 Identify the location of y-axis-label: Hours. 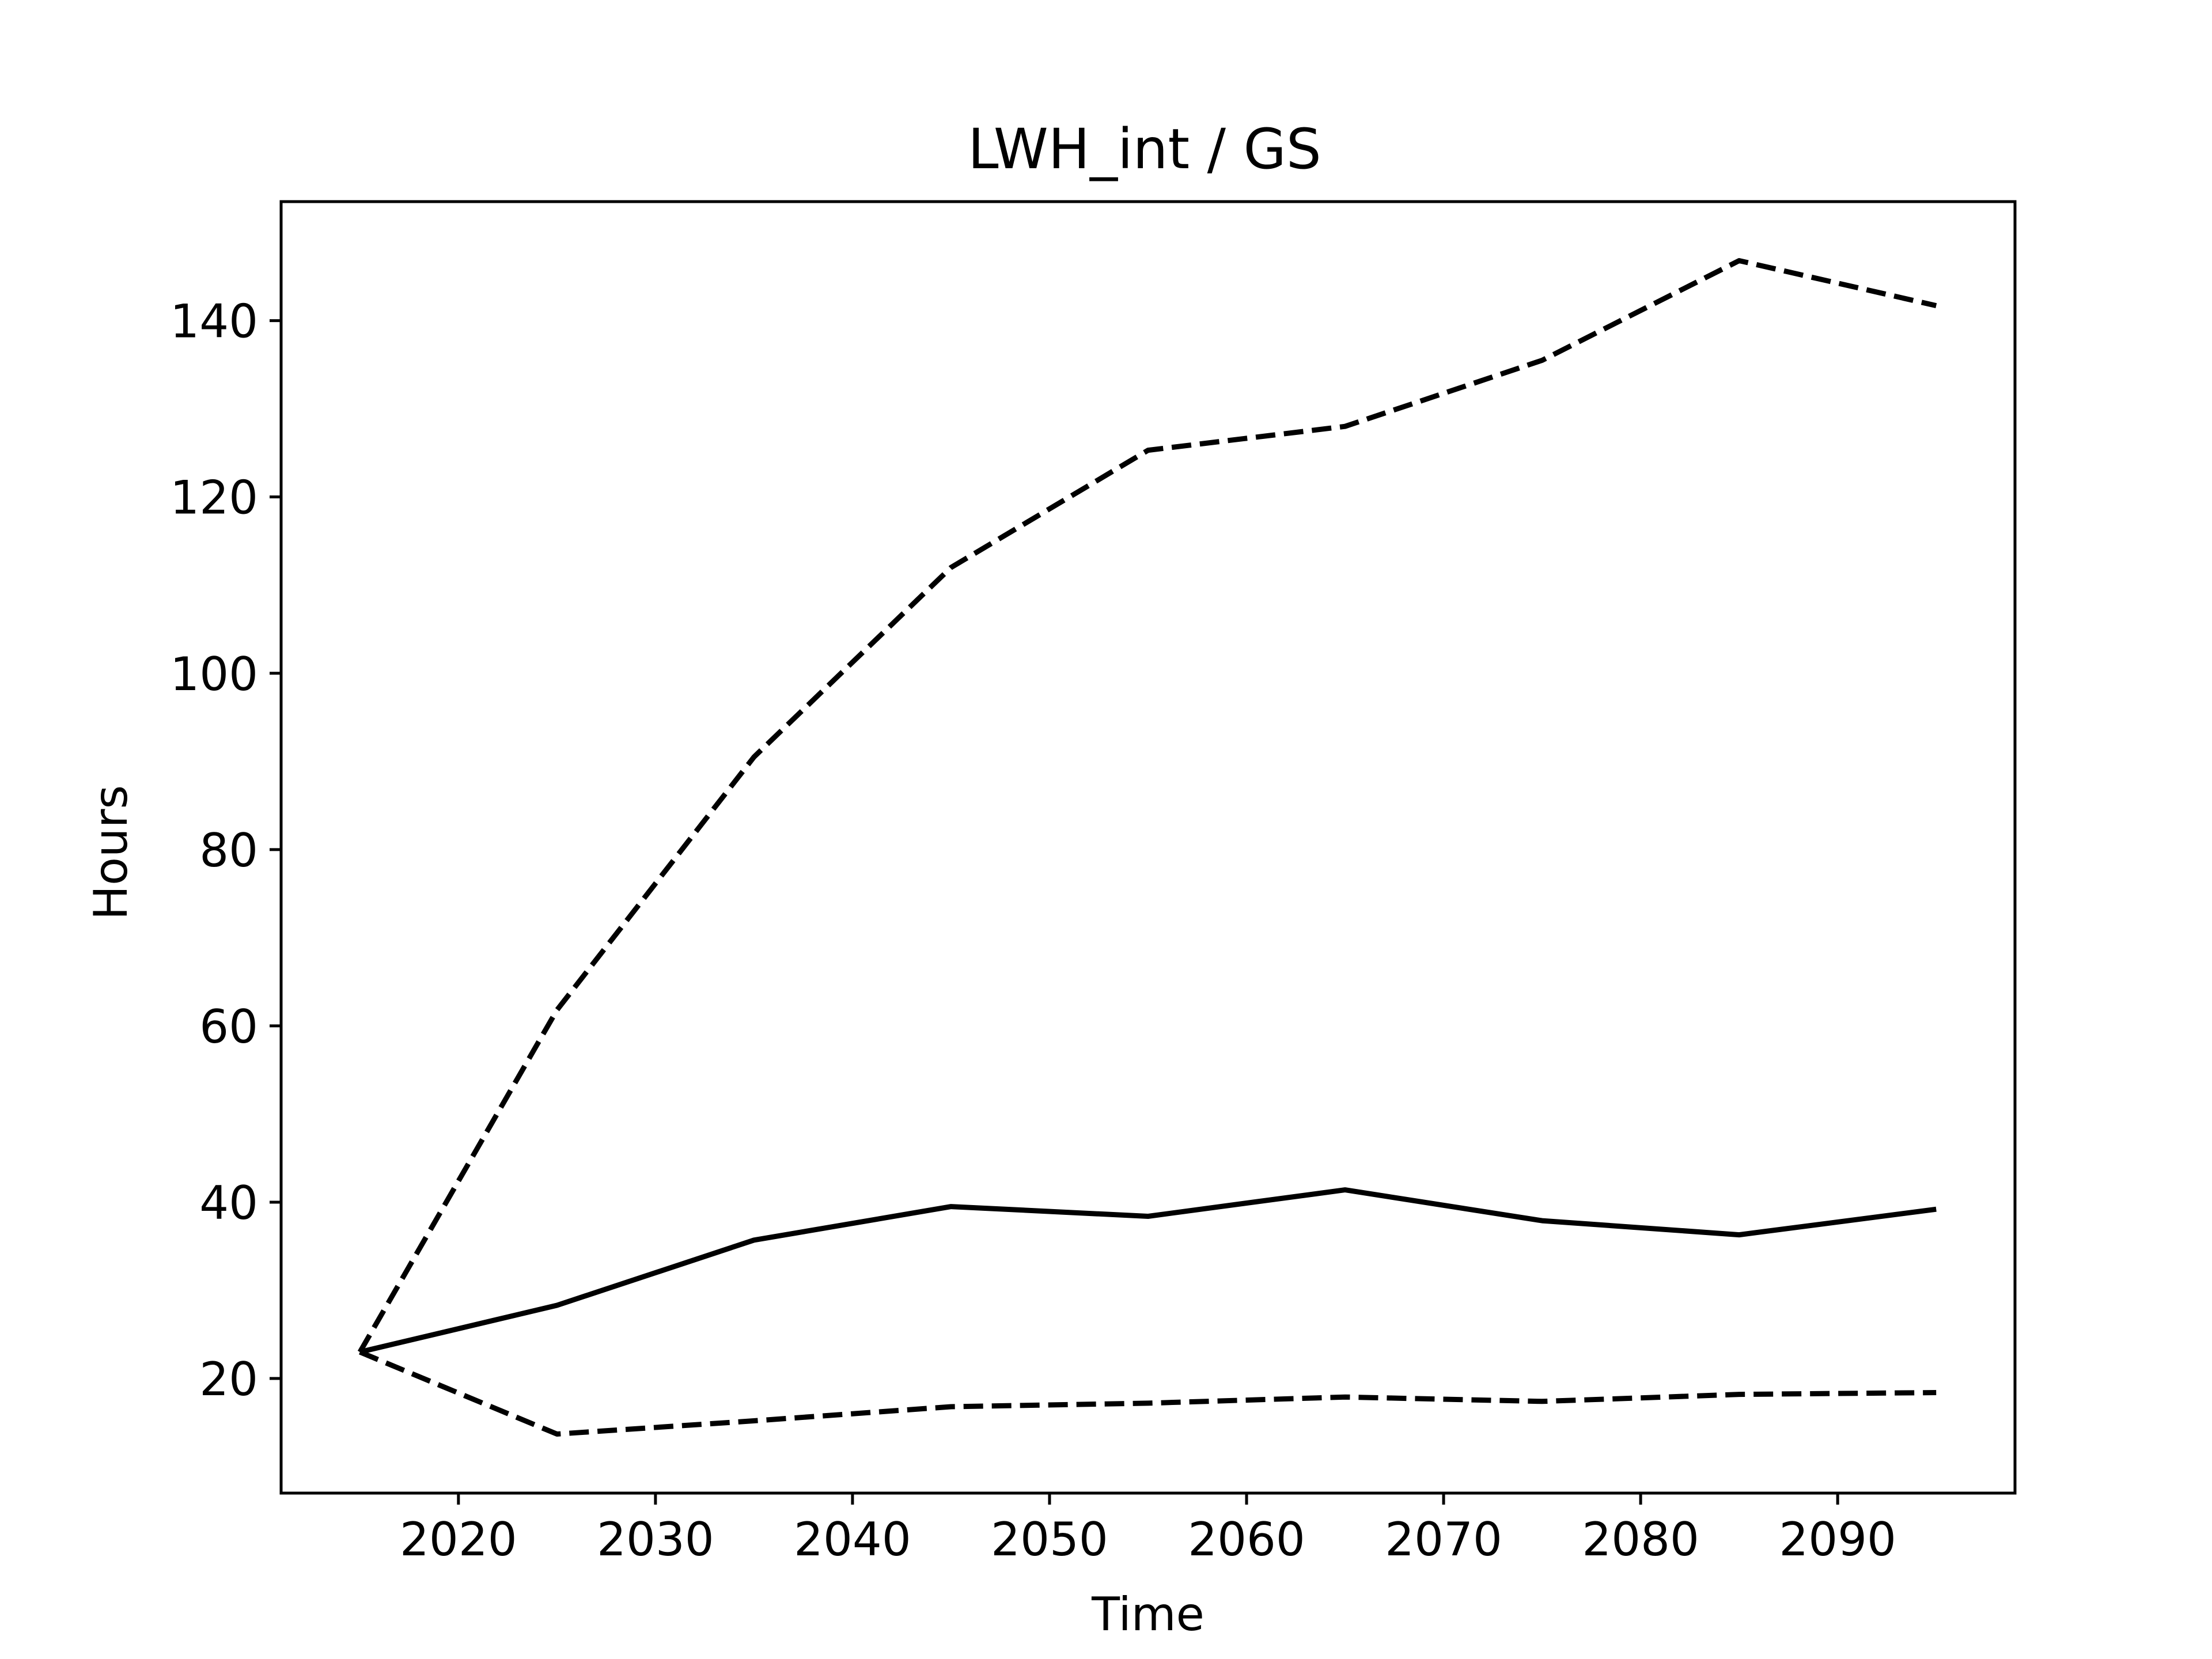
(111, 852).